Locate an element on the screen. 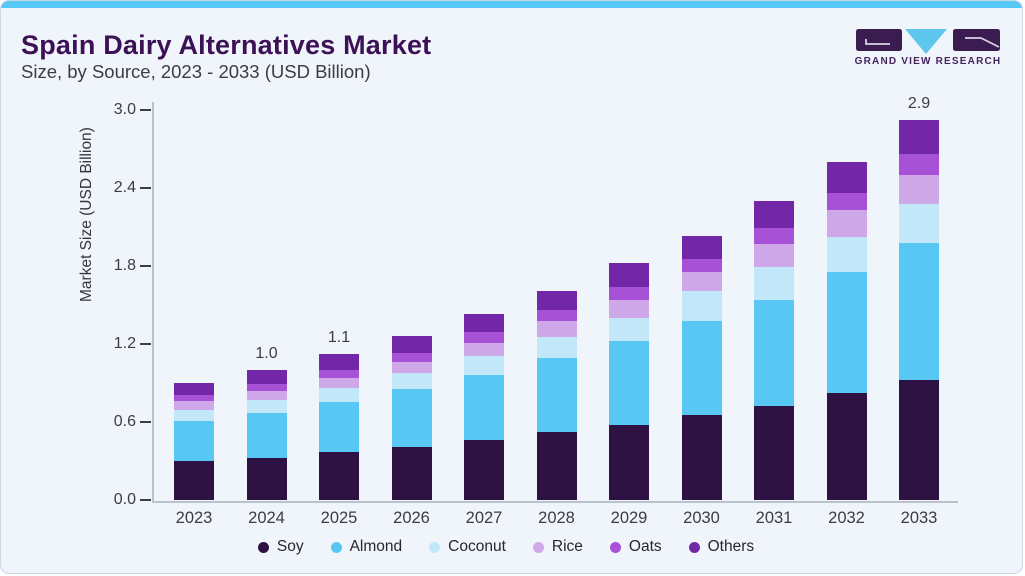  x-tick-label-2023: 2023 is located at coordinates (194, 518).